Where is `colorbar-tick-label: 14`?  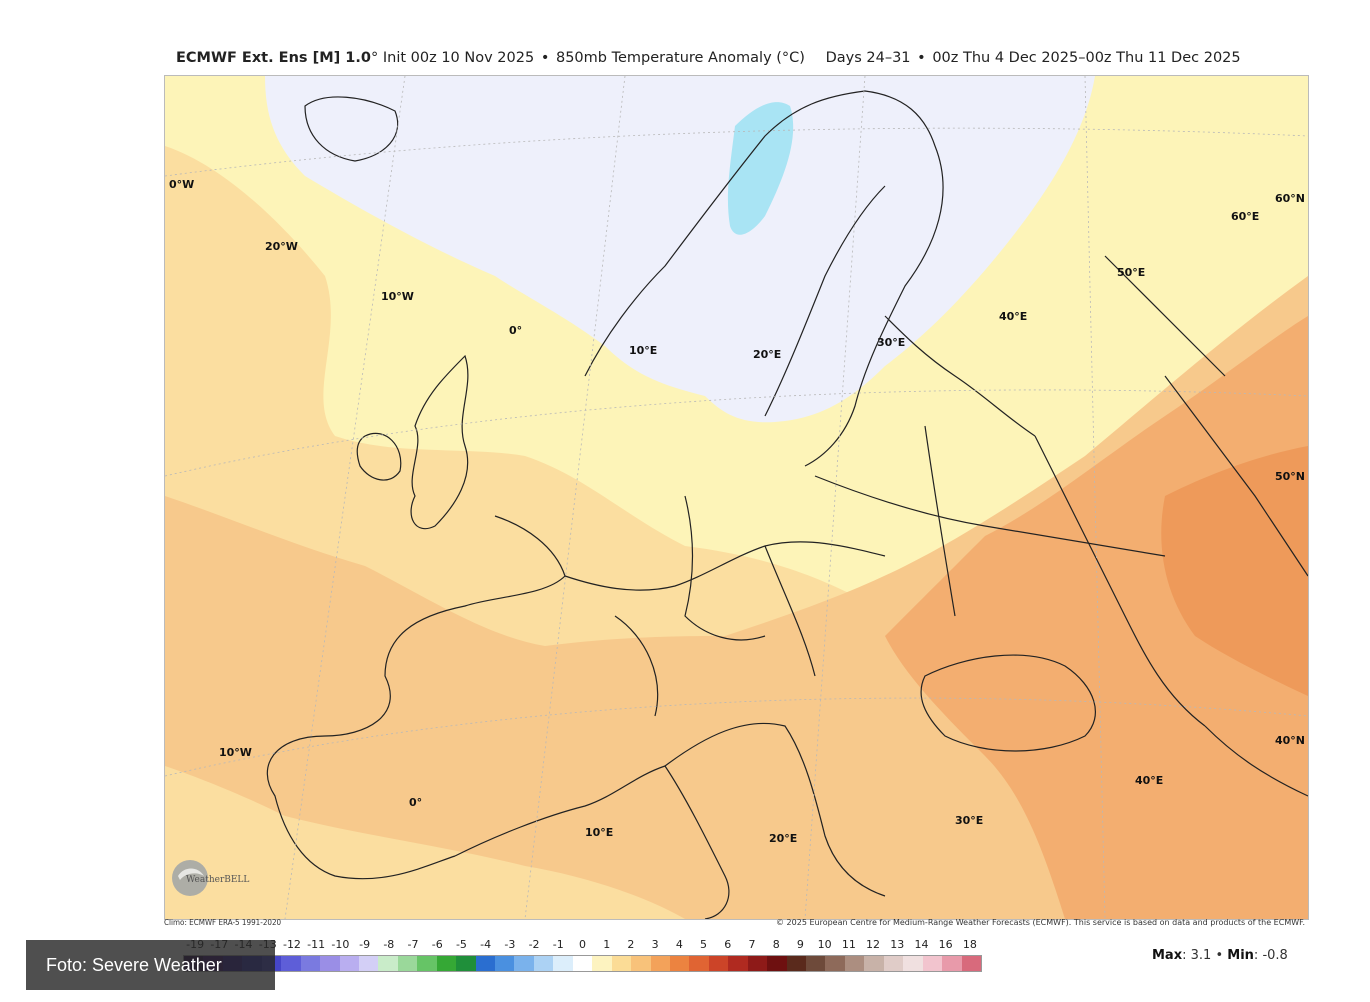 colorbar-tick-label: 14 is located at coordinates (921, 944).